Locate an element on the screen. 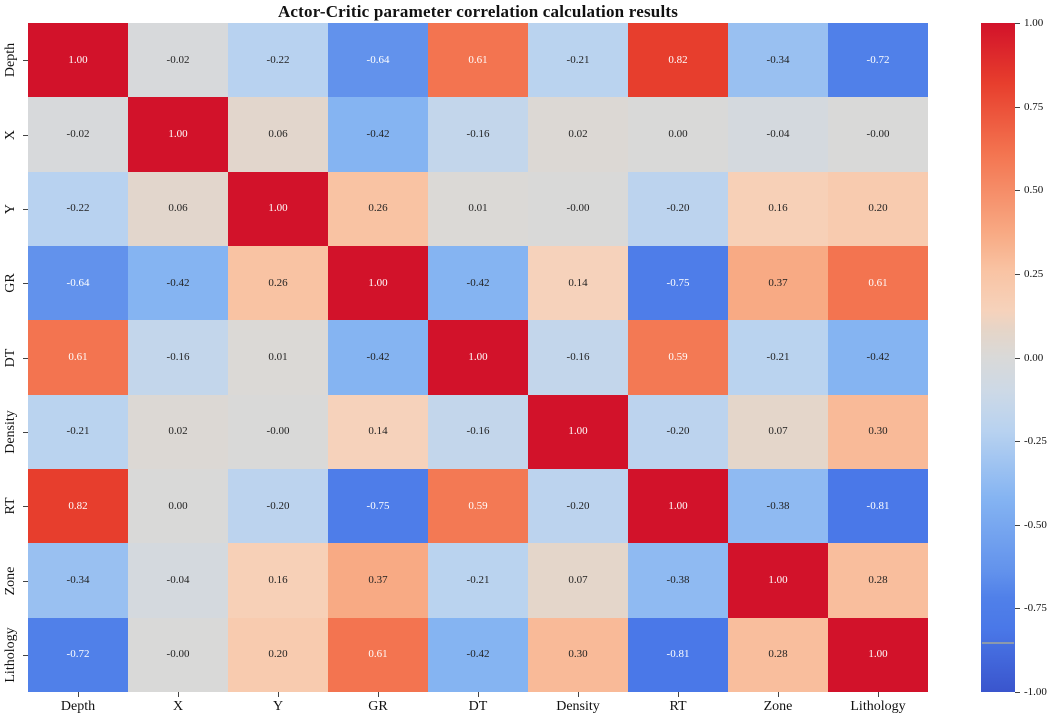 The width and height of the screenshot is (1059, 722). x-axis-label: Y is located at coordinates (278, 706).